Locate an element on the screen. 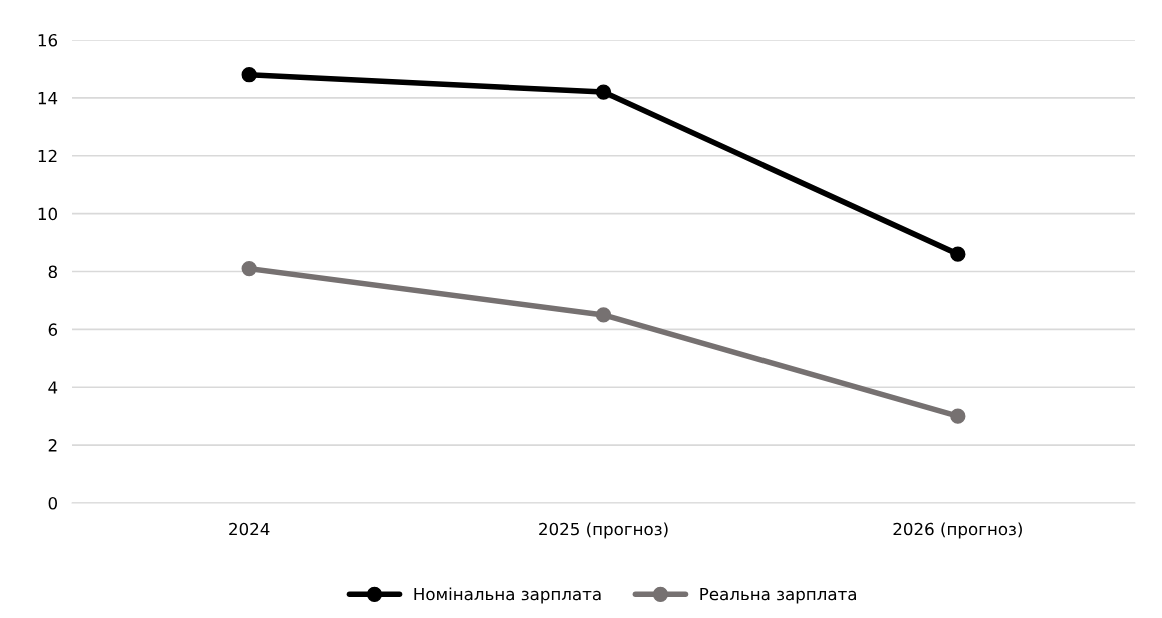 The width and height of the screenshot is (1162, 618). y-tick-label: 6 is located at coordinates (53, 329).